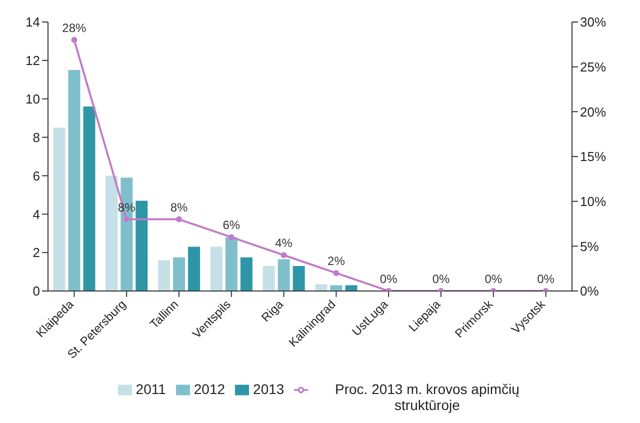 This screenshot has height=423, width=640. I want to click on legend-label: 2012, so click(210, 389).